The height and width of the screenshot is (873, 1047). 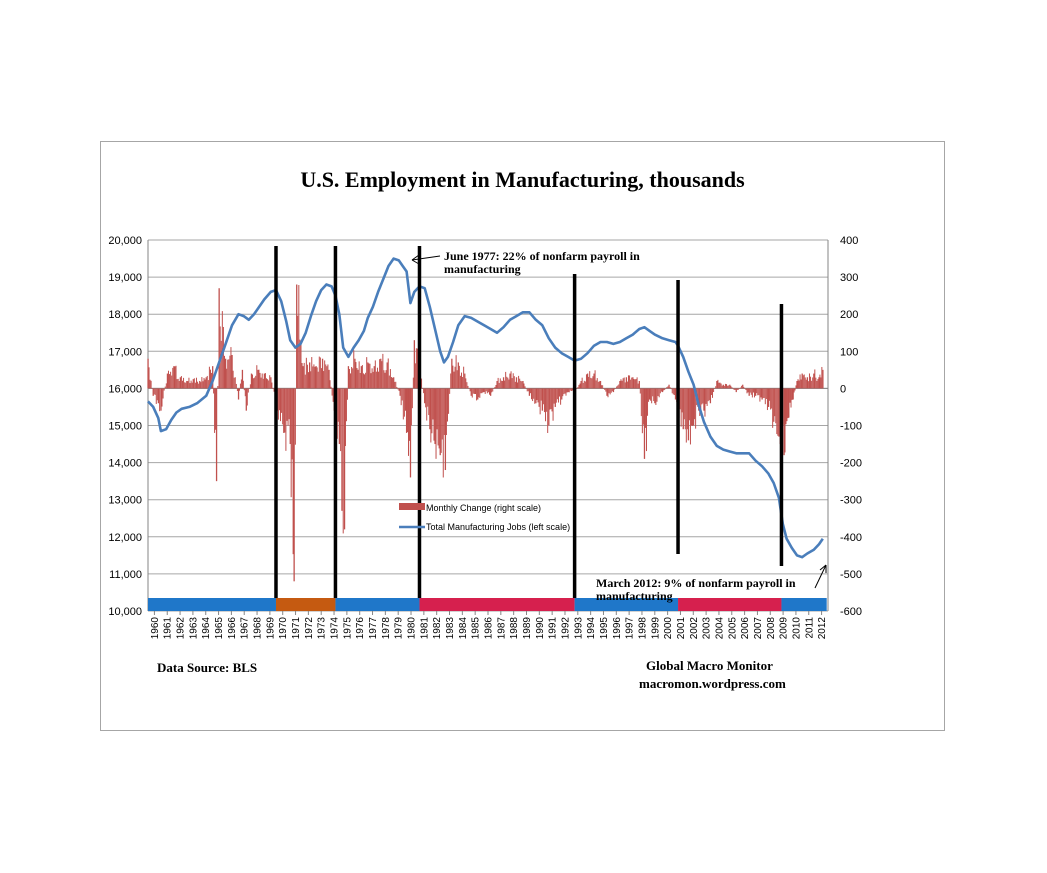 I want to click on term-band, so click(x=730, y=604).